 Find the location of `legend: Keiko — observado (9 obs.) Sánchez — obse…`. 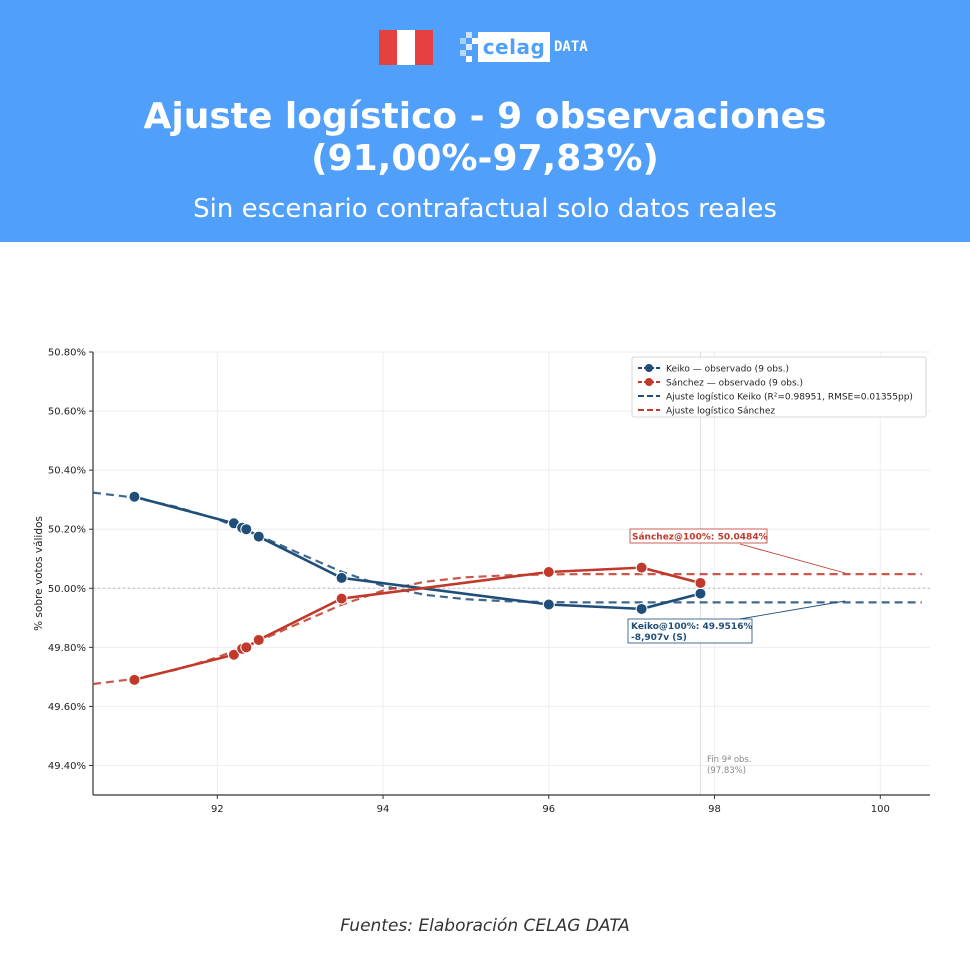

legend: Keiko — observado (9 obs.) Sánchez — obse… is located at coordinates (779, 387).